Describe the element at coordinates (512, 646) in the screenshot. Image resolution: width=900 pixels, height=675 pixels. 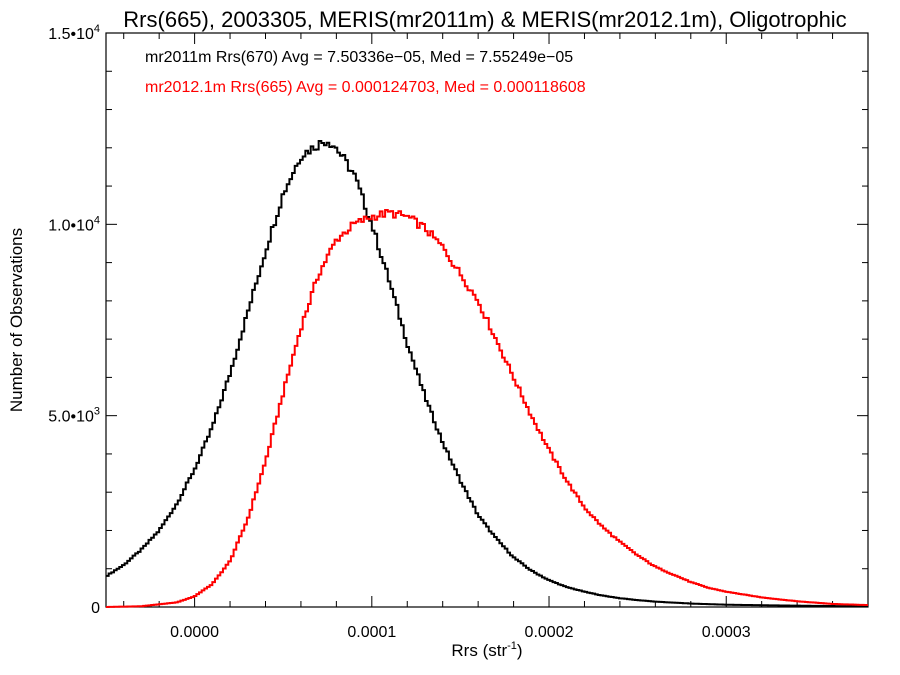
I see `x-axis-label-sup: -1` at that location.